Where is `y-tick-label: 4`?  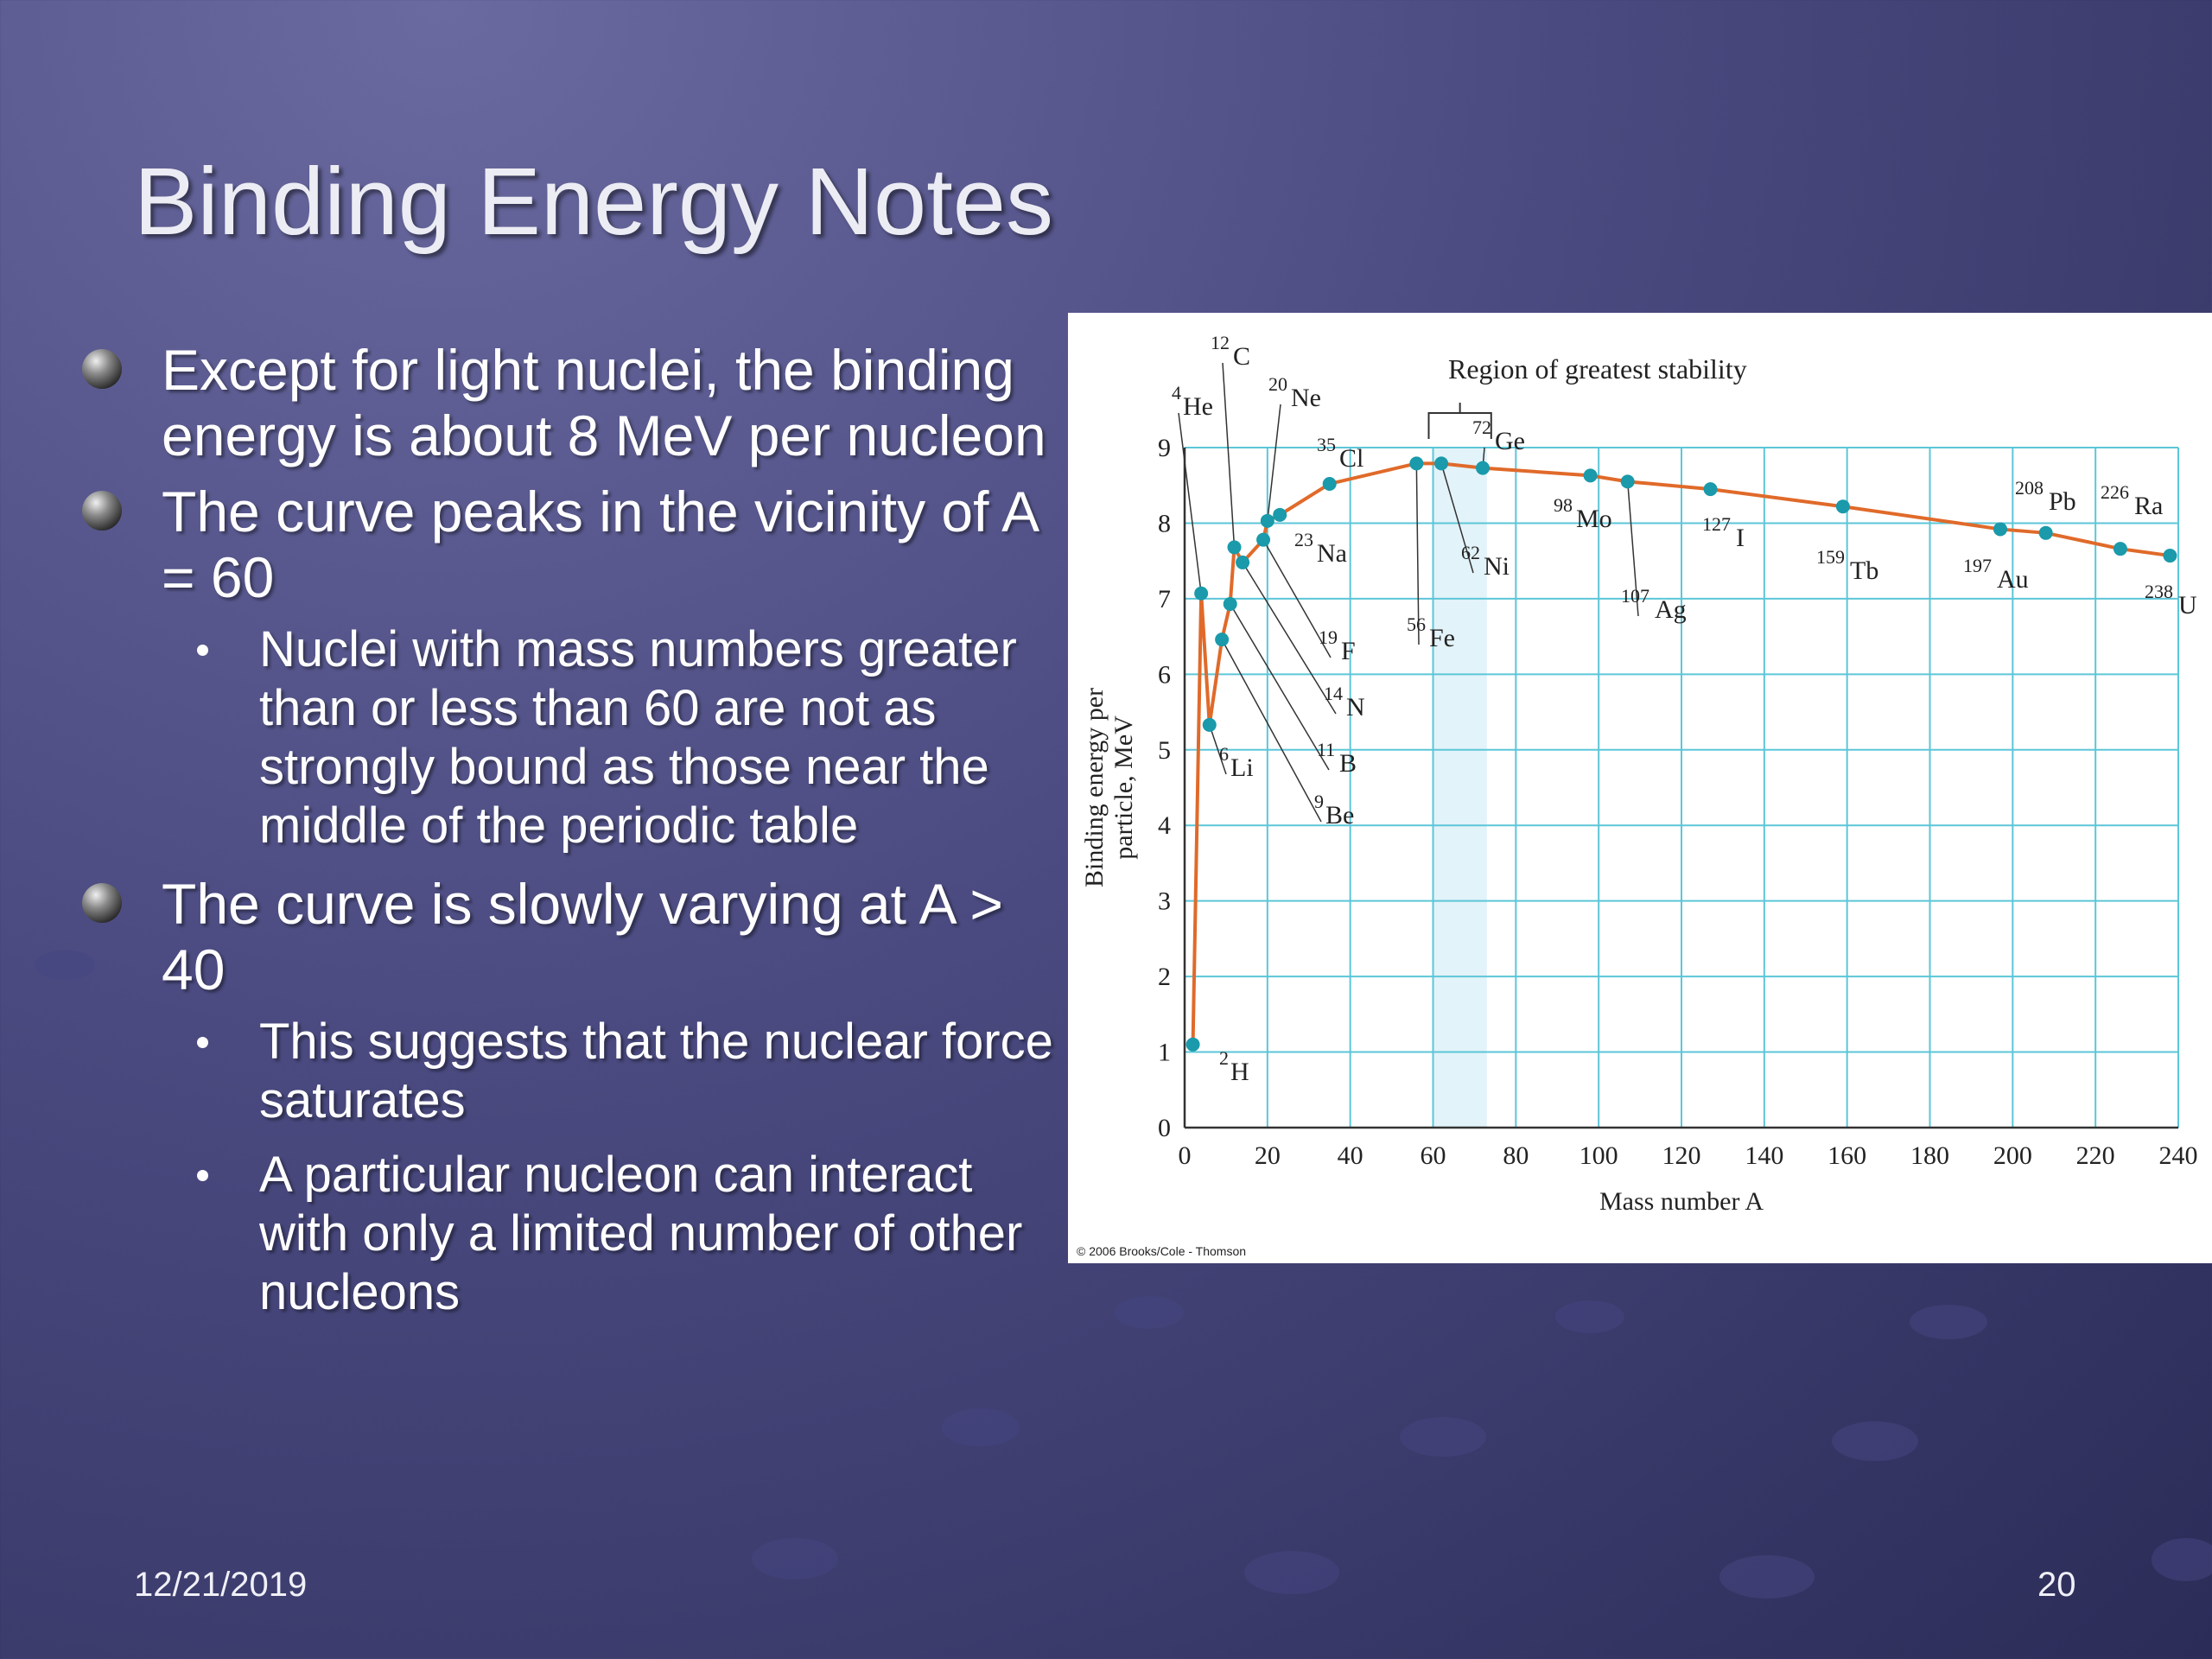 y-tick-label: 4 is located at coordinates (1164, 825).